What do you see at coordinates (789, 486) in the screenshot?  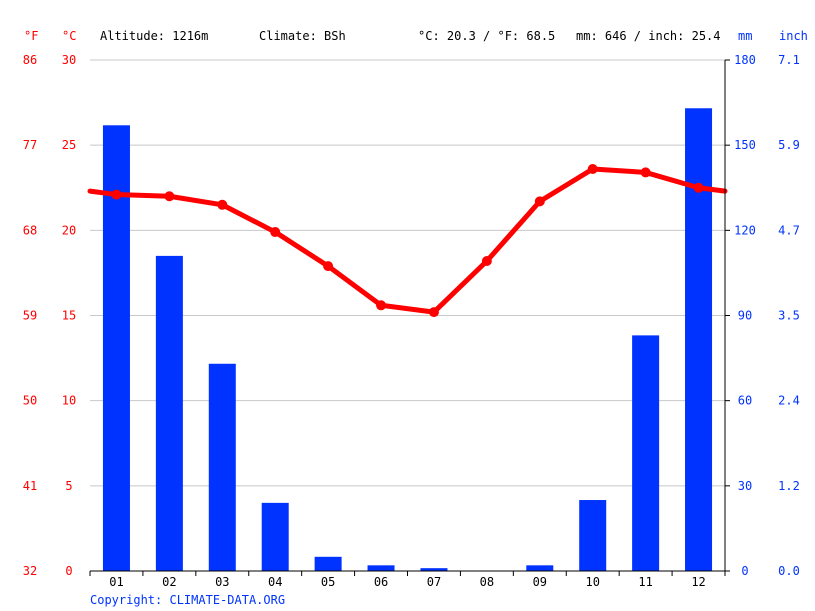 I see `inch-tick-label: 1.2` at bounding box center [789, 486].